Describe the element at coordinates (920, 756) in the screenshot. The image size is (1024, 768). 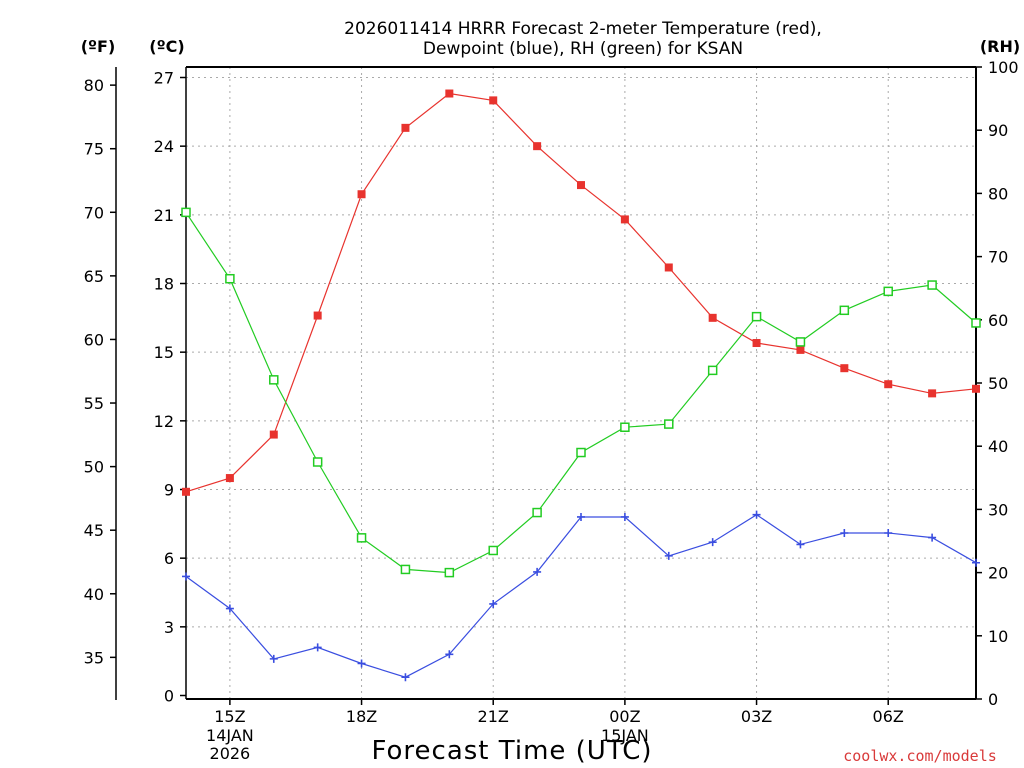
I see `credit-label: coolwx.com/models` at that location.